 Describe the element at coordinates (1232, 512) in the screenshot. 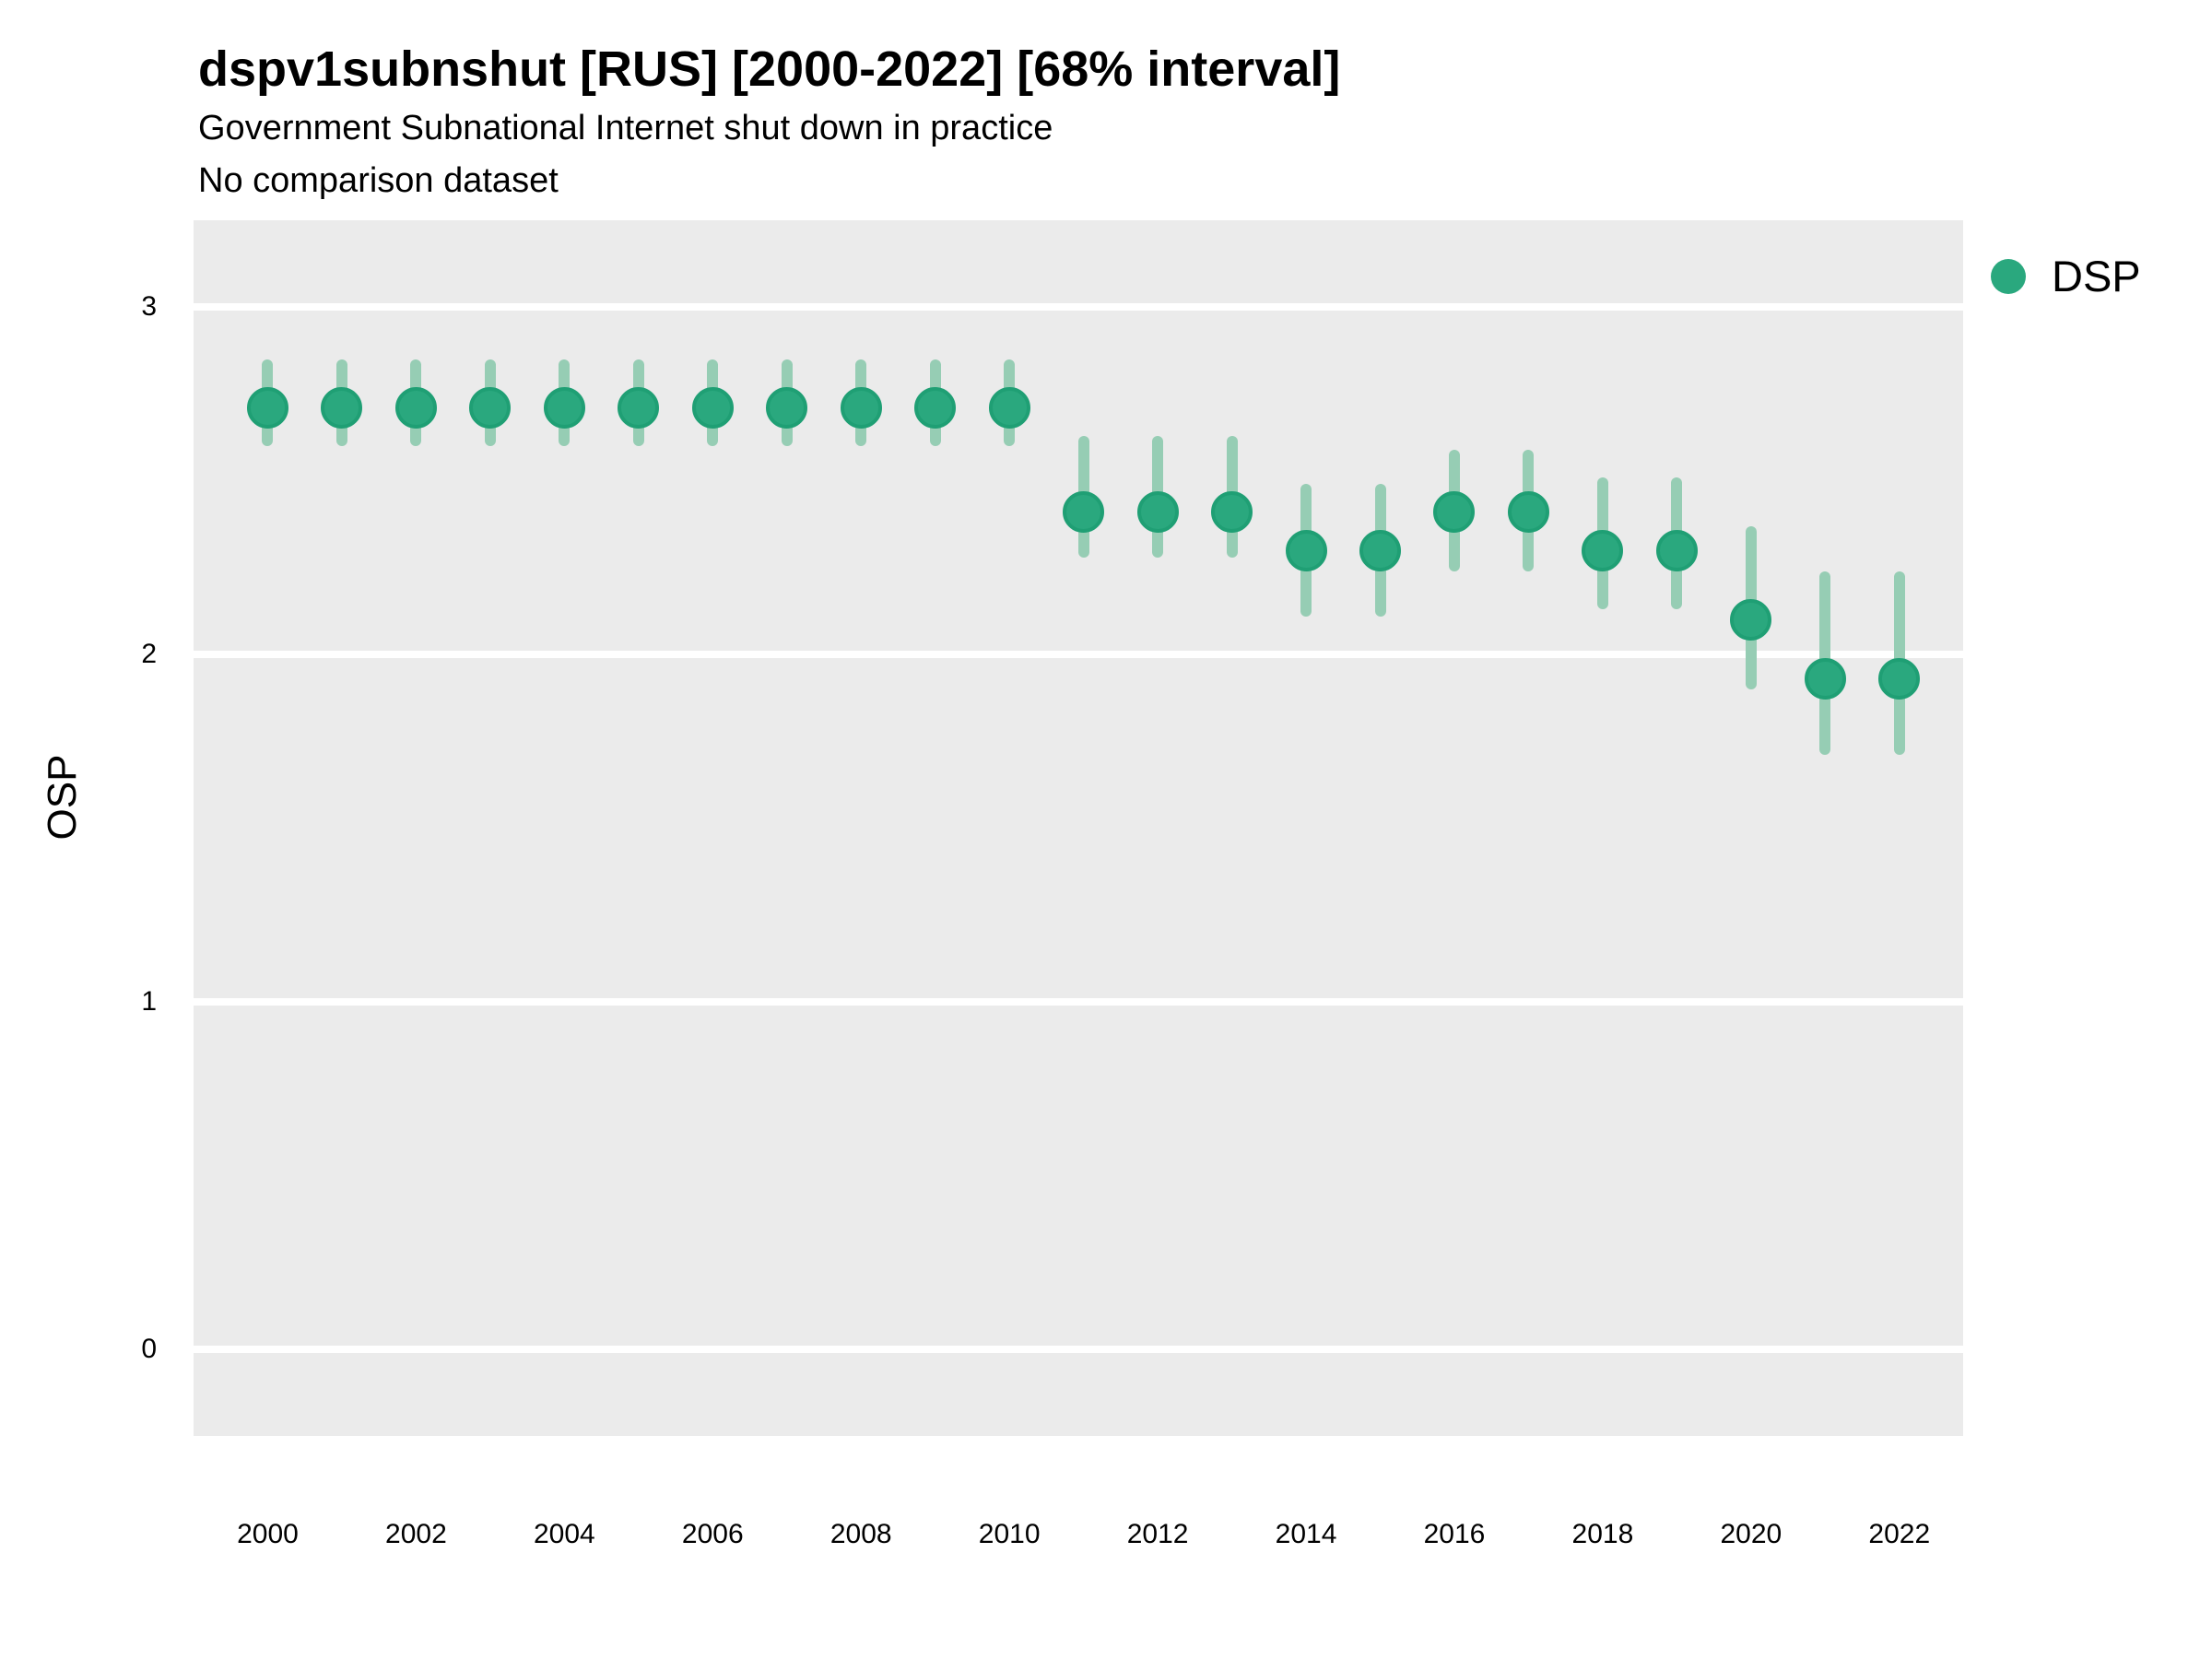

I see `data-point-2013` at that location.